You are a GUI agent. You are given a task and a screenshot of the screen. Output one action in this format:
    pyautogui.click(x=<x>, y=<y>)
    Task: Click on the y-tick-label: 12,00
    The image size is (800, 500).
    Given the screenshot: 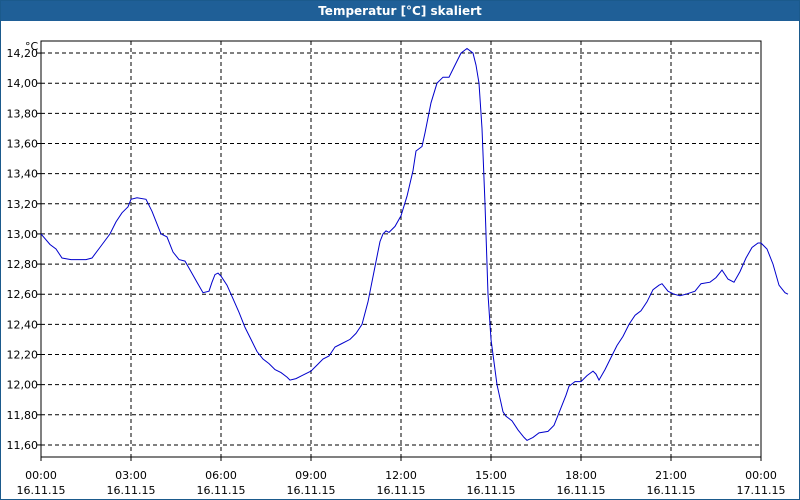 What is the action you would take?
    pyautogui.click(x=23, y=385)
    